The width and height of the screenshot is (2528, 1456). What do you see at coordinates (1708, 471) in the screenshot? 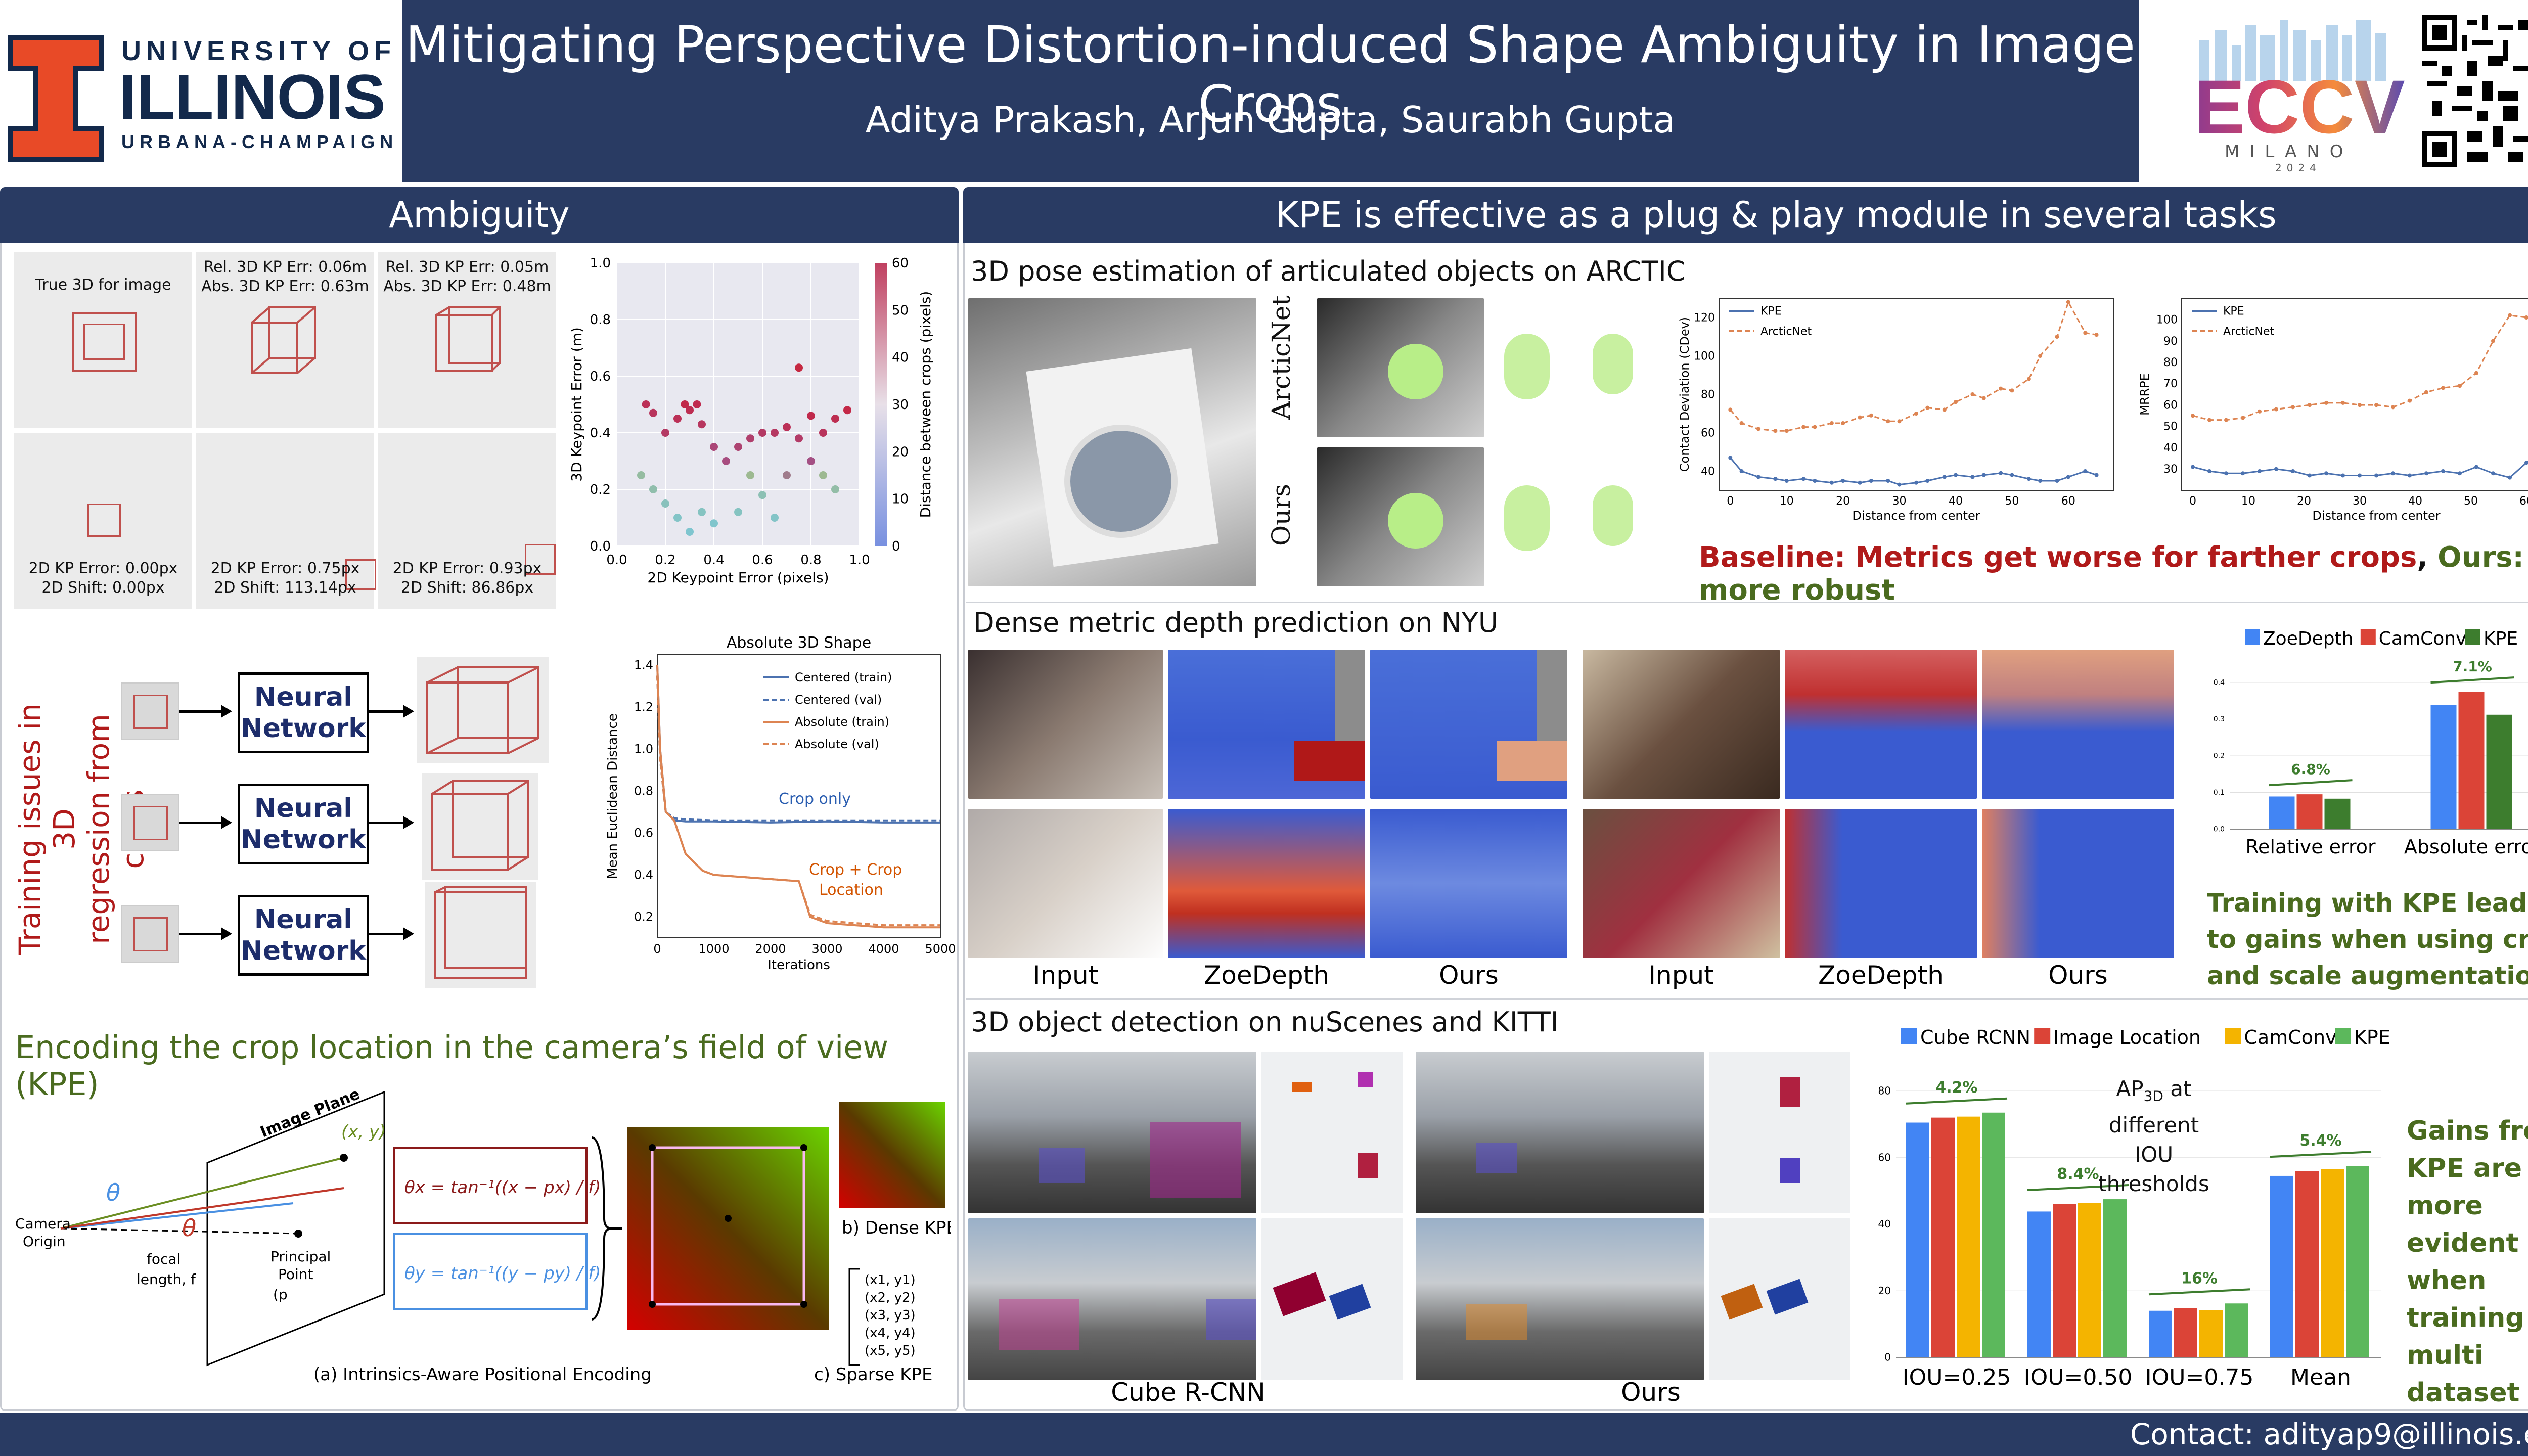
I see `y-tick-label: 40` at bounding box center [1708, 471].